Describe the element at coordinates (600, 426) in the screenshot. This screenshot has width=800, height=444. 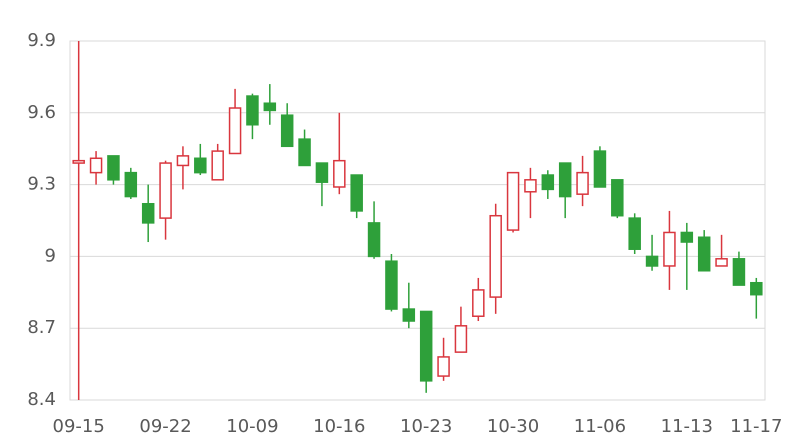
I see `x-tick-label: 11-06` at that location.